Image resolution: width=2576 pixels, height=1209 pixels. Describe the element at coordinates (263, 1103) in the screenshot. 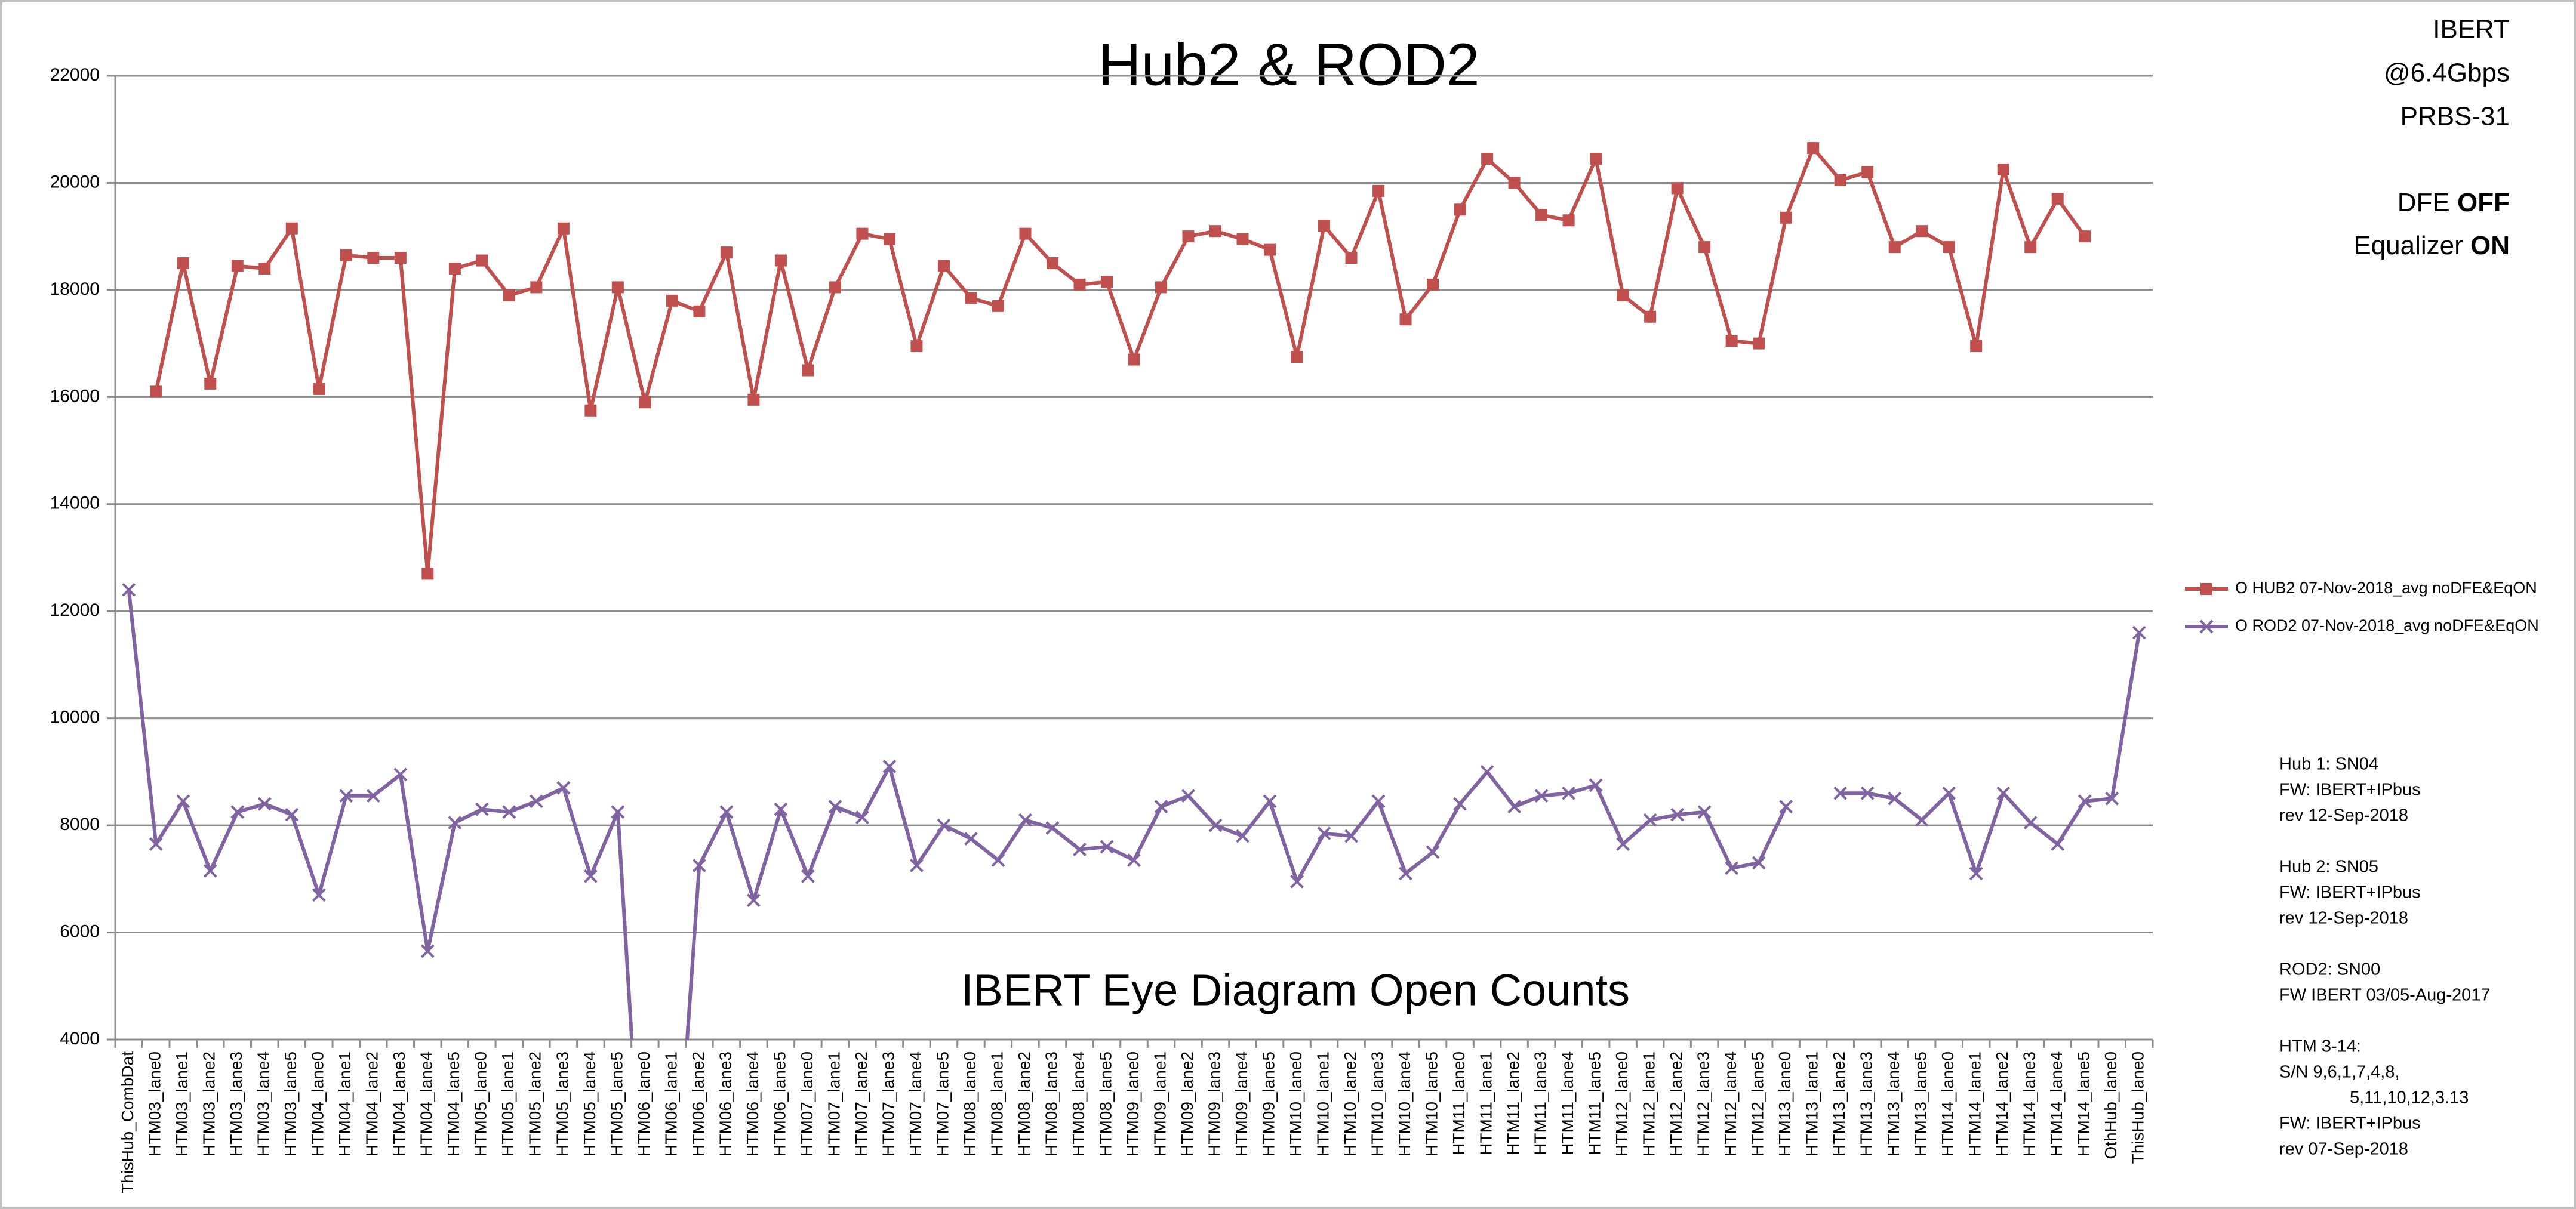

I see `x-tick-label: HTM03_lane4` at that location.